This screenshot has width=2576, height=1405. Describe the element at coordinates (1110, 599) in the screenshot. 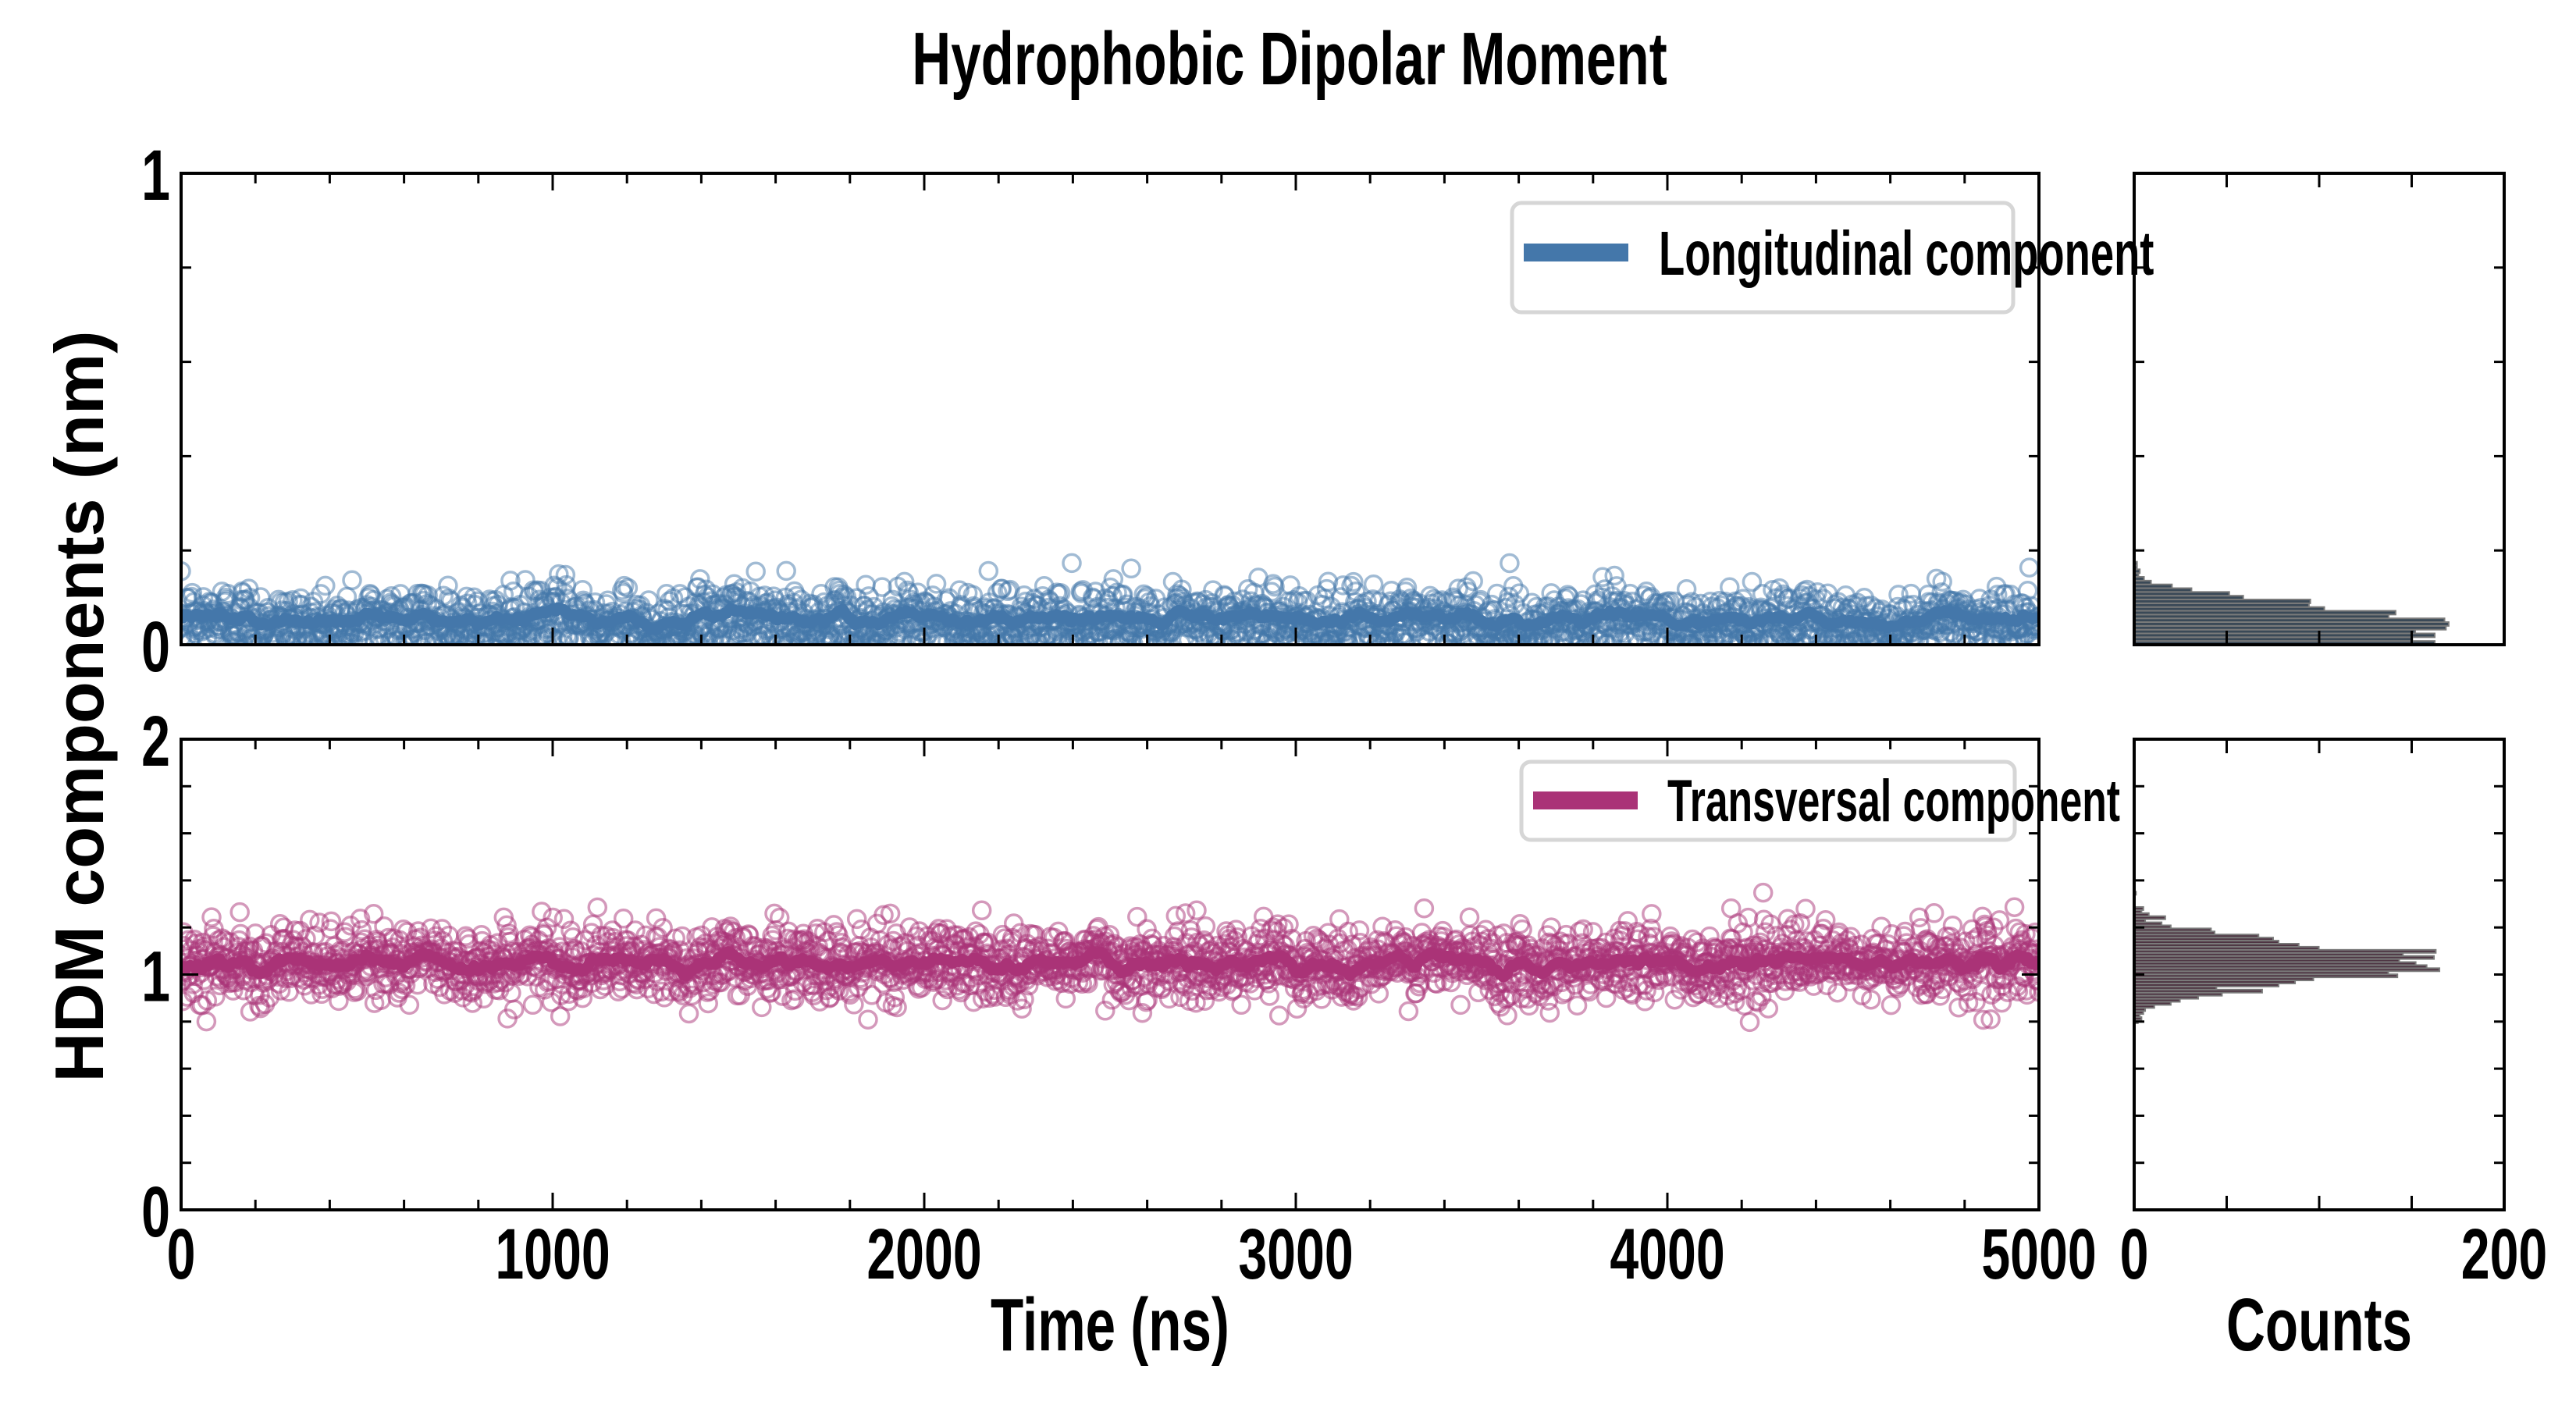

I see `scatter-points-longitudinal` at that location.